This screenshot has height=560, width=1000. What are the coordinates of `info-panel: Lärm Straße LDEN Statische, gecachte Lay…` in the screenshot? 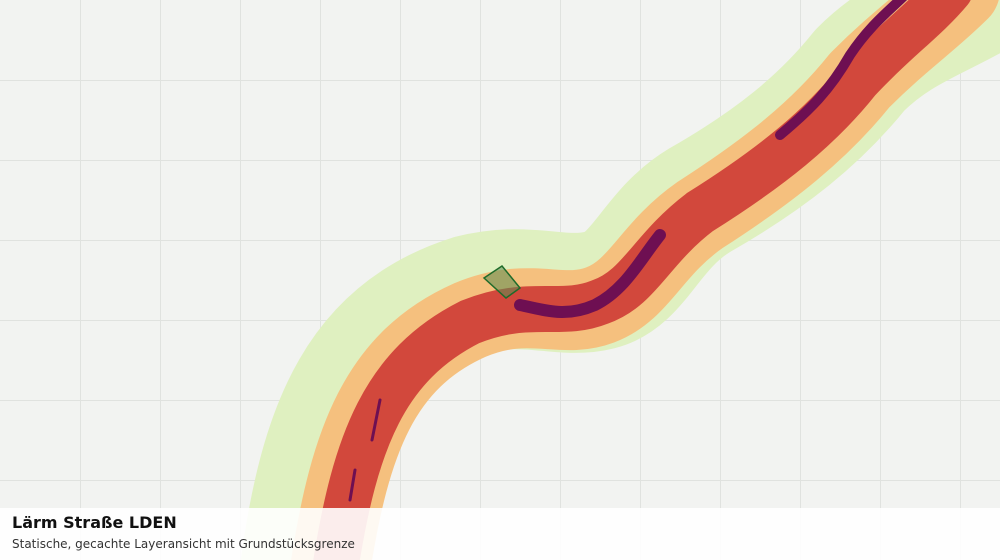 It's located at (500, 534).